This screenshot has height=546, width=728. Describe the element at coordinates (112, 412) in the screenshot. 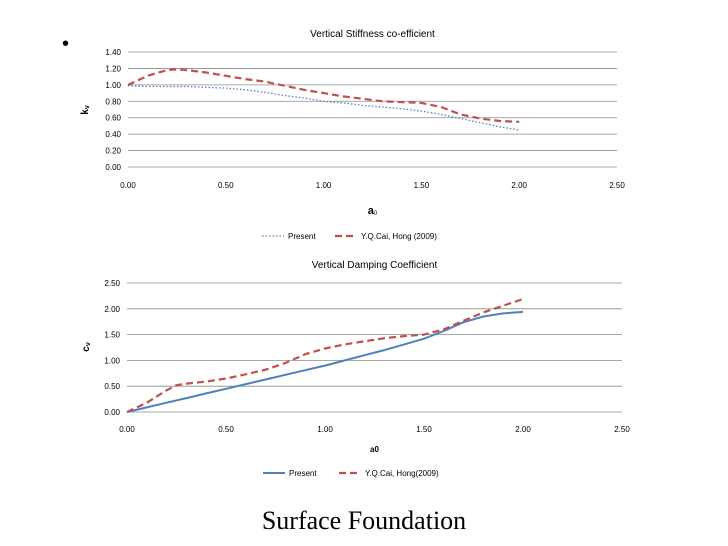

I see `chart2-y-tick-label: 0.00` at that location.